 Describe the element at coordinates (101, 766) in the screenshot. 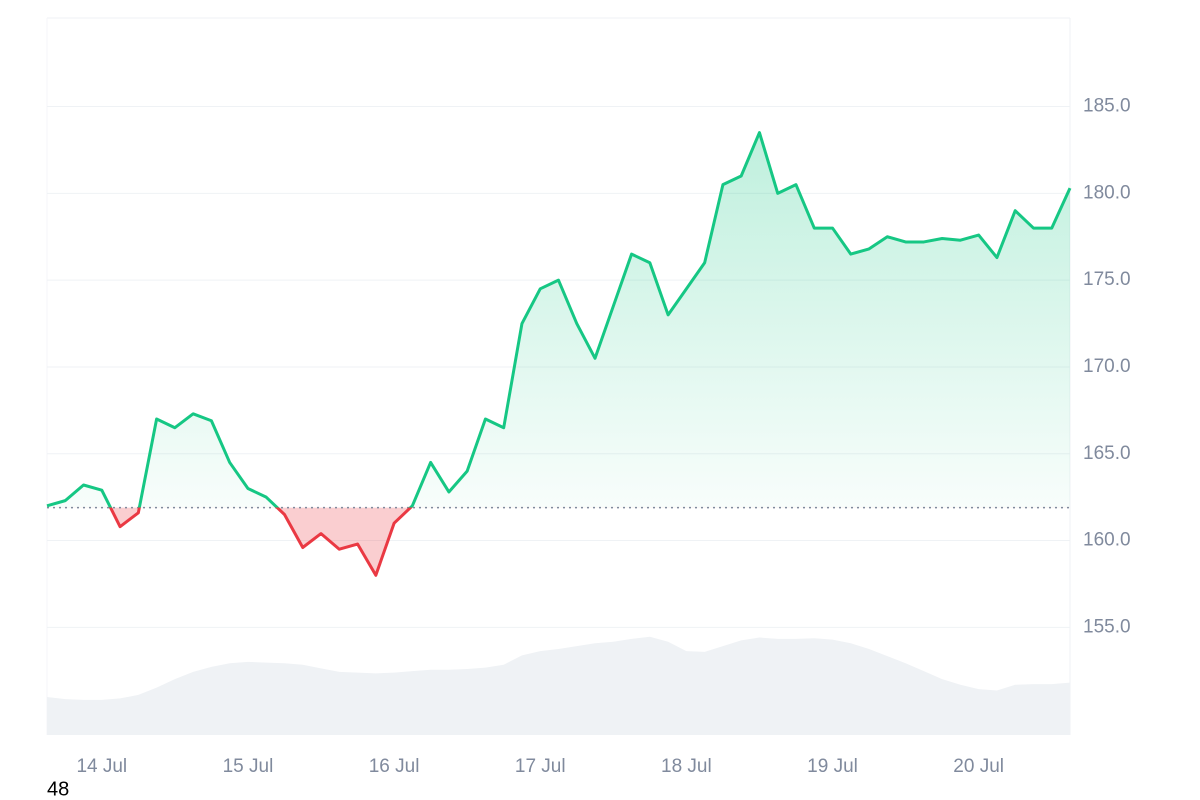

I see `x-tick-label: 14 Jul` at that location.